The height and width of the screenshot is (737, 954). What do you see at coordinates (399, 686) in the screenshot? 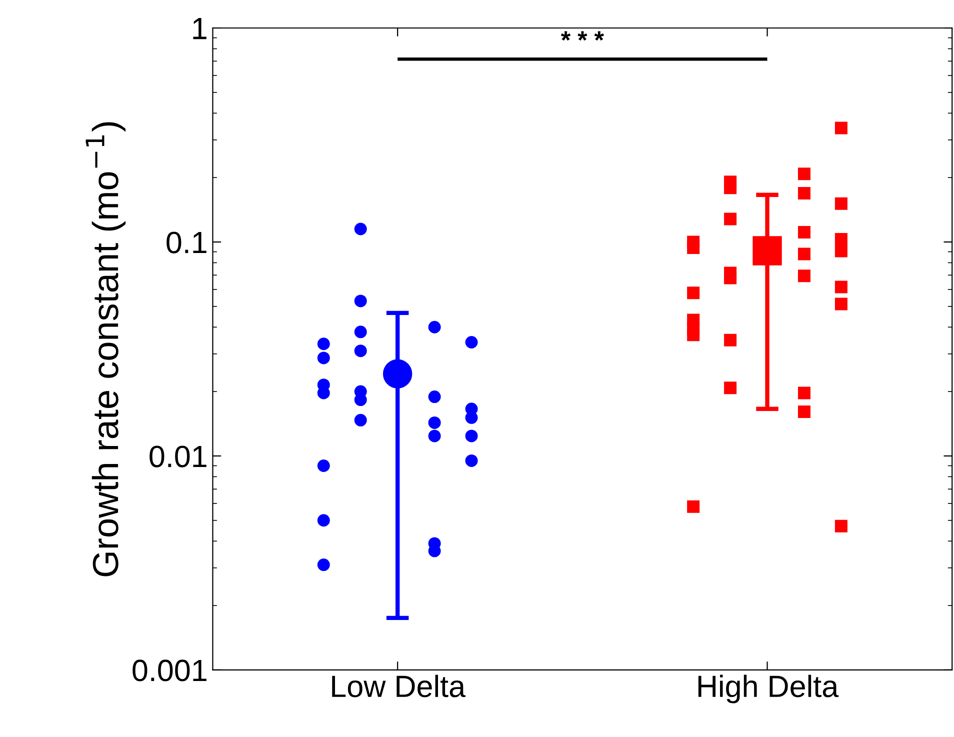
I see `x-tick-label: Low Delta` at bounding box center [399, 686].